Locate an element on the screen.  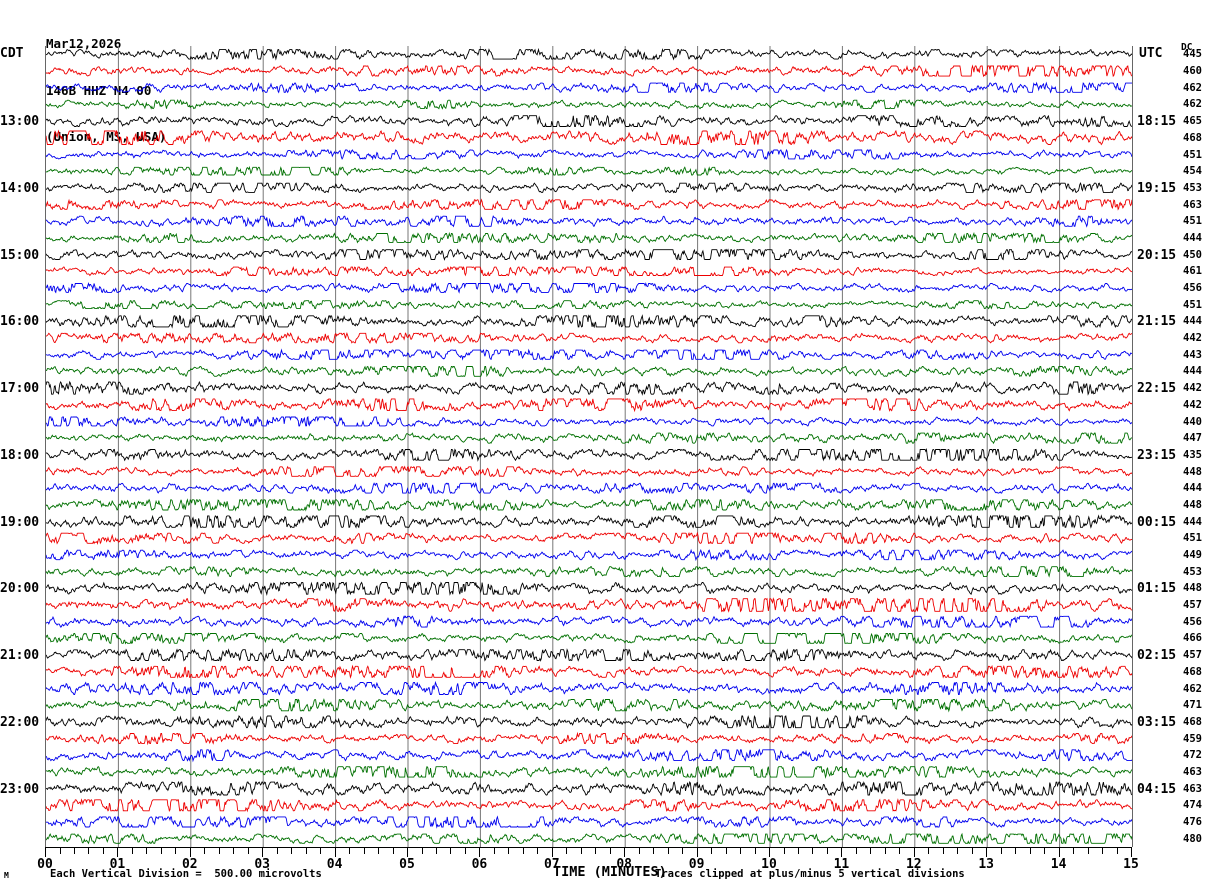
left-time-label: 13:00 is located at coordinates (20, 122).